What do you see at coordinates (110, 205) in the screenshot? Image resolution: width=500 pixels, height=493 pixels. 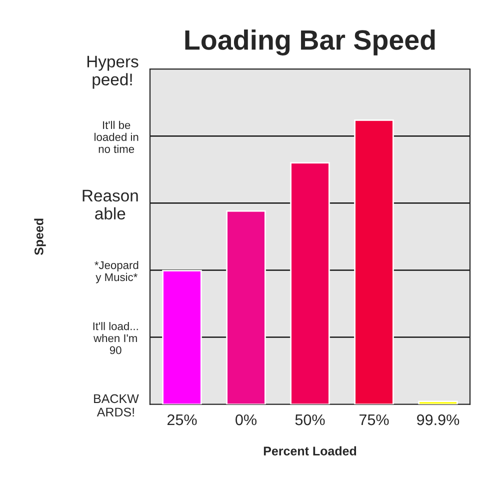 I see `text: Reason able` at bounding box center [110, 205].